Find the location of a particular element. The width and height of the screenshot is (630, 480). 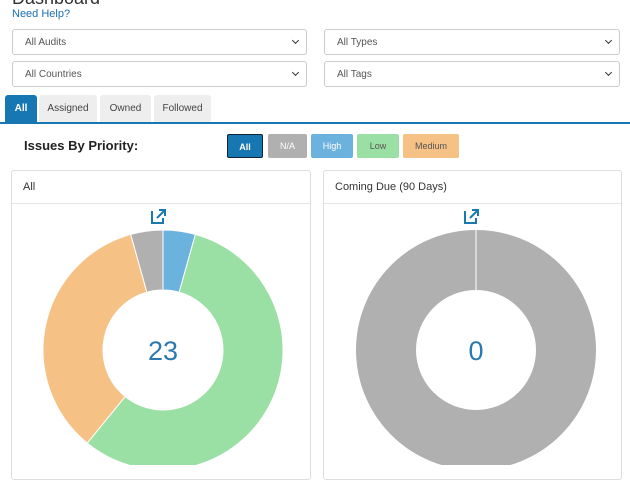

priority-button: High is located at coordinates (332, 146).